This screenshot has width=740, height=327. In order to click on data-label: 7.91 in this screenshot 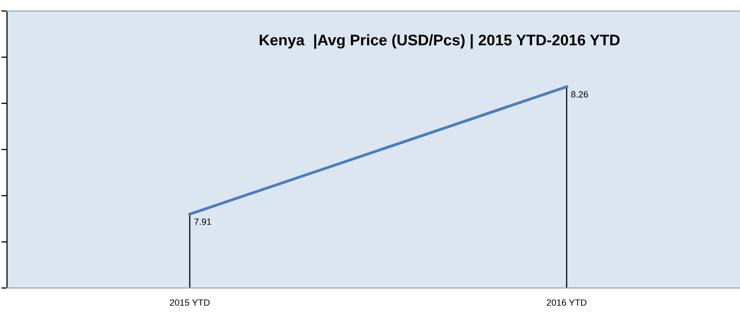, I will do `click(203, 221)`.